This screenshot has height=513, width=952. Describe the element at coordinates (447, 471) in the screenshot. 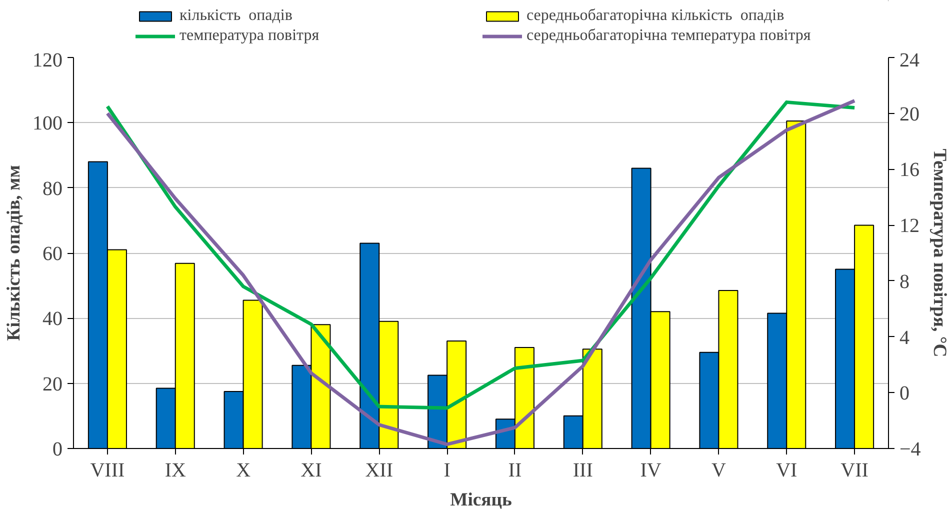

I see `x-tick-label: I` at that location.